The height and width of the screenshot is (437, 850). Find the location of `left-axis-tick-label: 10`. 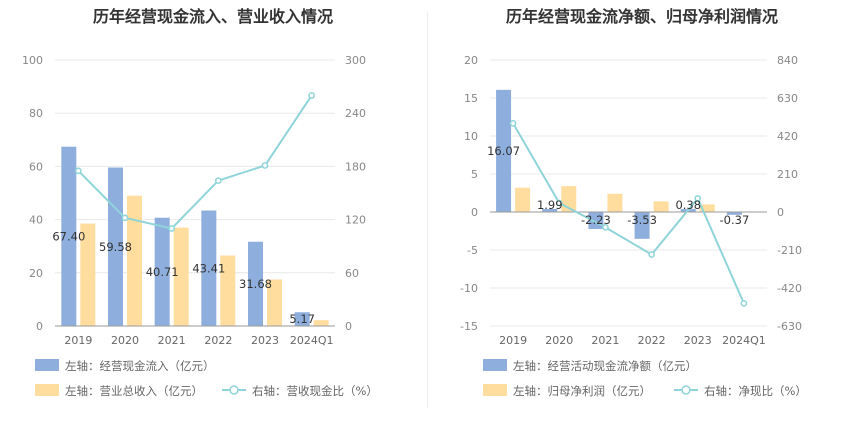

left-axis-tick-label: 10 is located at coordinates (471, 136).